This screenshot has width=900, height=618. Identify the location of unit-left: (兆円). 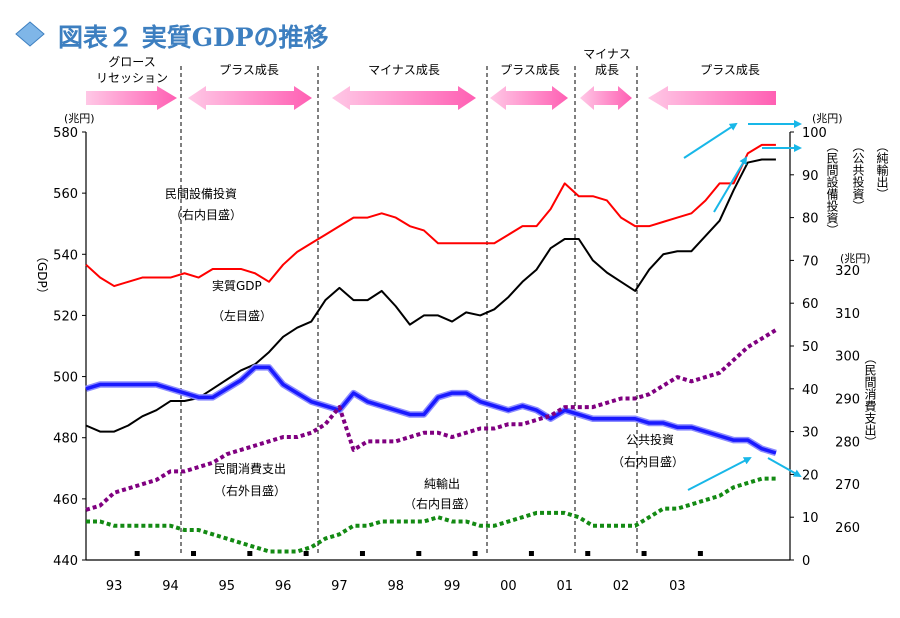
(79, 118).